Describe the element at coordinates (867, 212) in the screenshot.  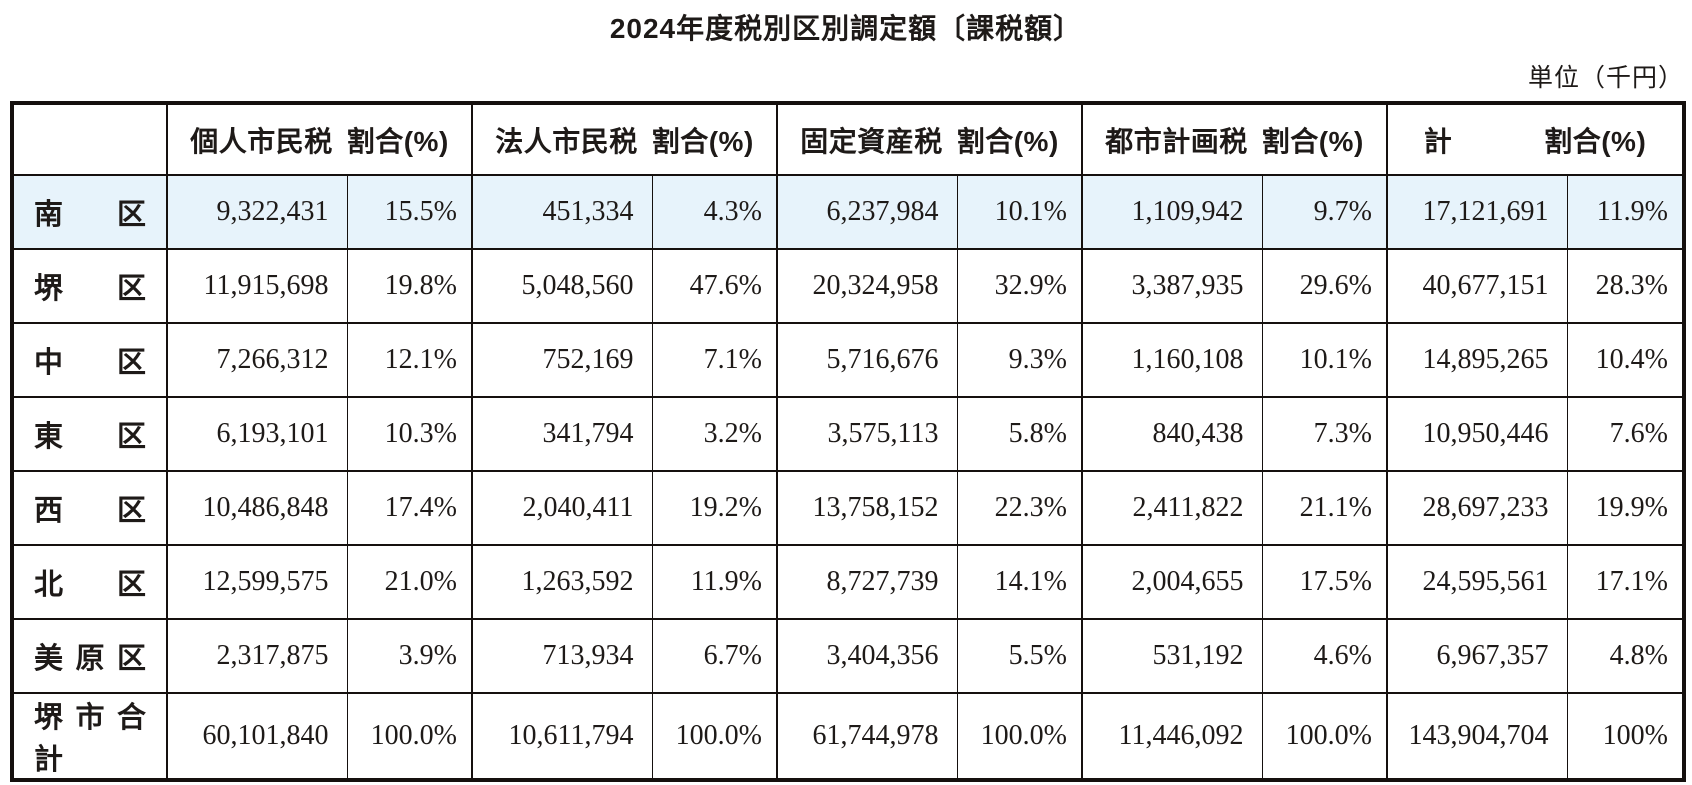
I see `amount-cell: 6,237,984` at that location.